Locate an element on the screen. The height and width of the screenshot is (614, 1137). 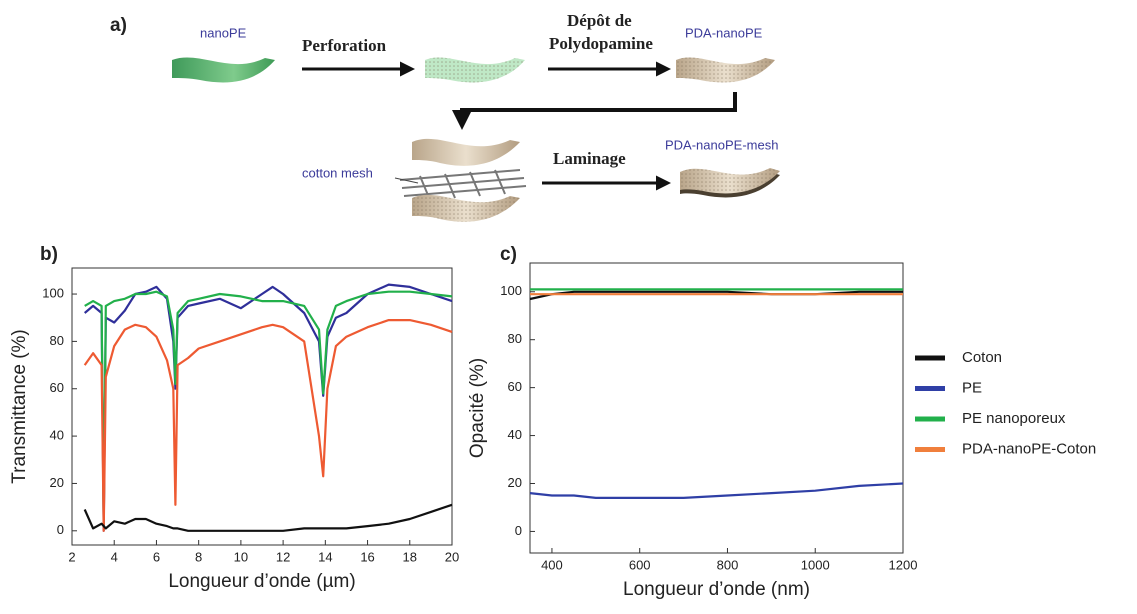
legend-label: PE nanoporeux is located at coordinates (1014, 418).